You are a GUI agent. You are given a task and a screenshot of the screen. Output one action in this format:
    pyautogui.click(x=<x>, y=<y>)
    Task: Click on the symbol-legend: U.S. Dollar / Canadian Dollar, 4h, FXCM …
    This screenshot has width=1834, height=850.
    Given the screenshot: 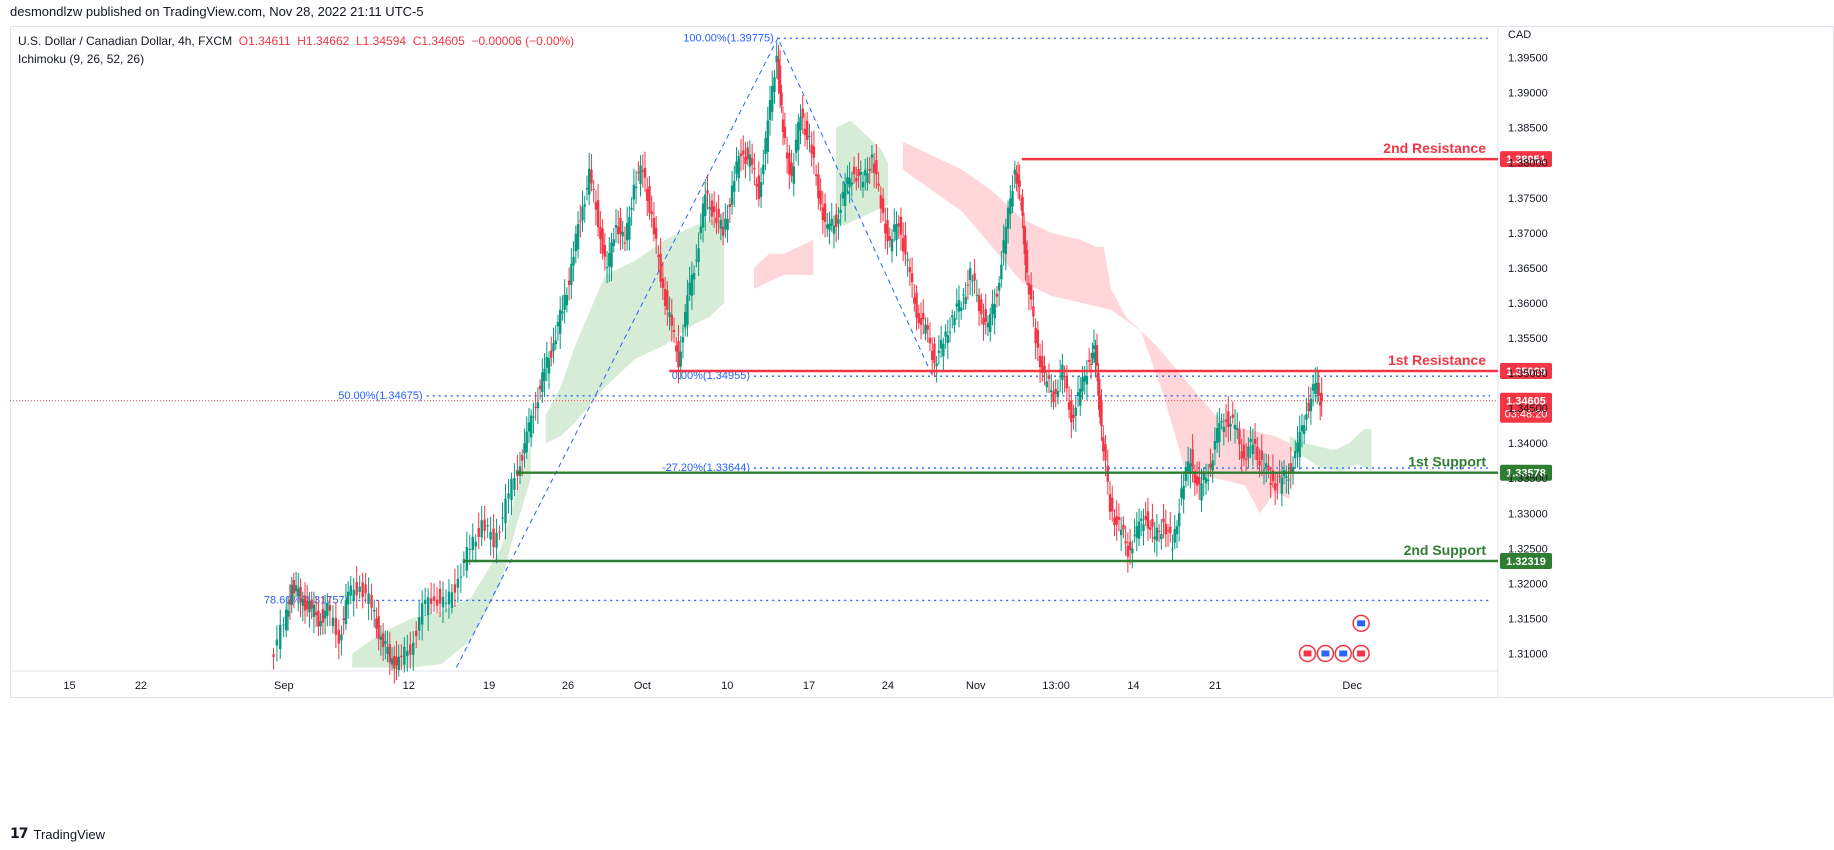 What is the action you would take?
    pyautogui.click(x=296, y=41)
    